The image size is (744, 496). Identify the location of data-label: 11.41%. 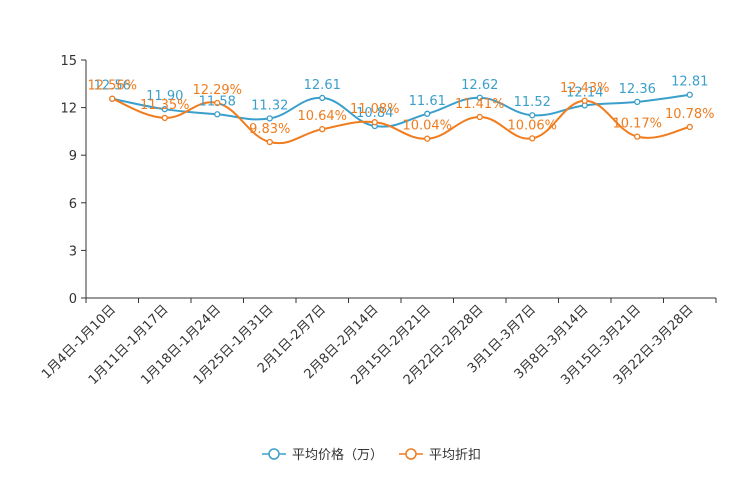
(480, 104).